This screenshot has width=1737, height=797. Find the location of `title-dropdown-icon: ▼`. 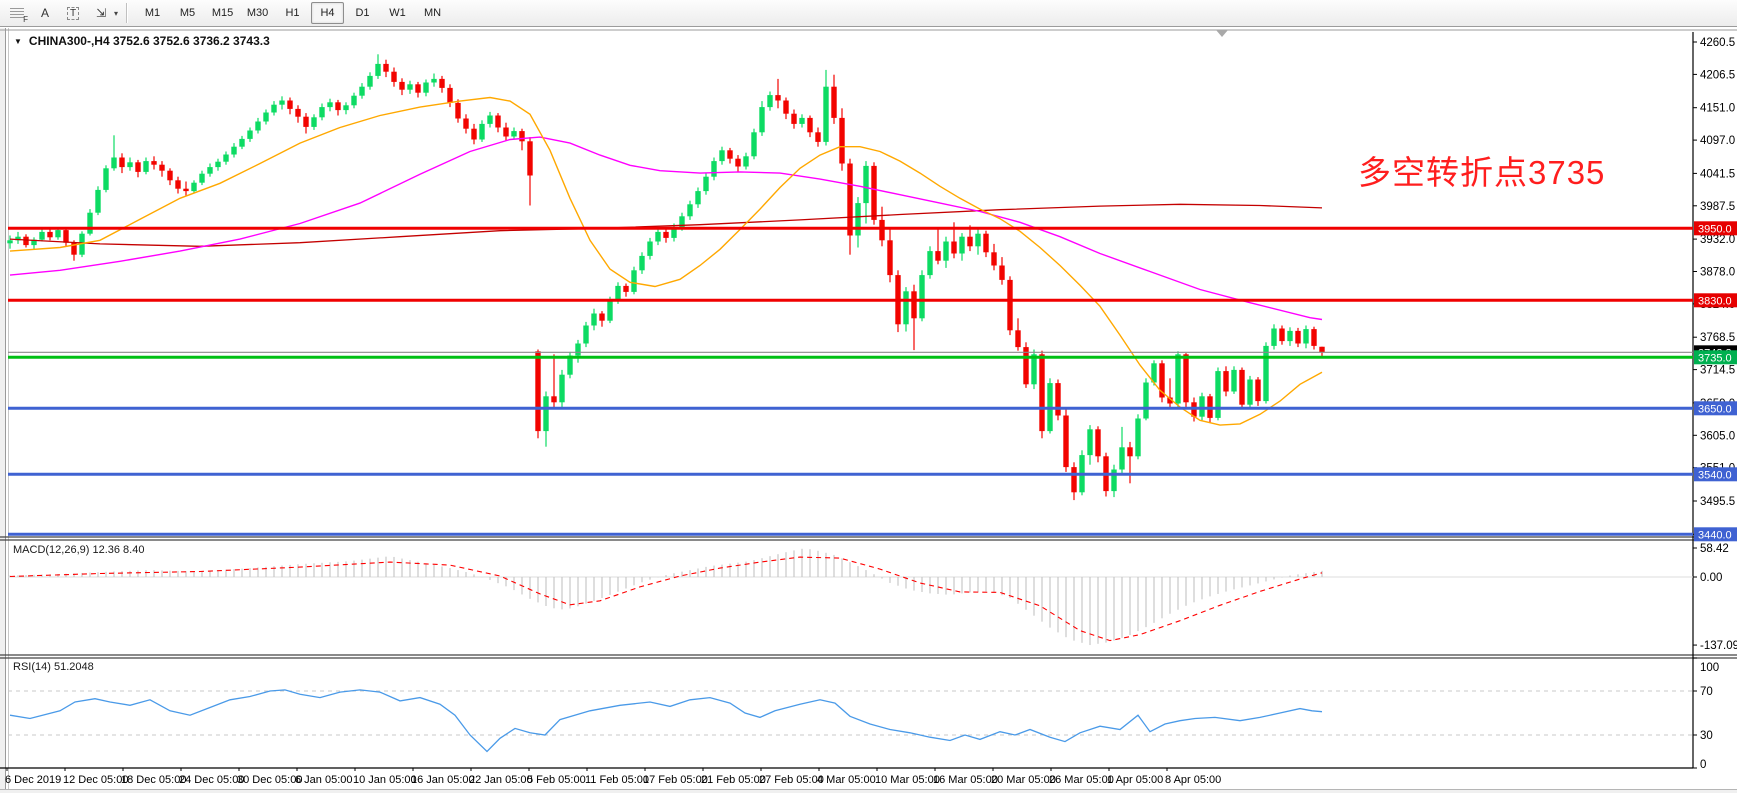

title-dropdown-icon: ▼ is located at coordinates (18, 41).